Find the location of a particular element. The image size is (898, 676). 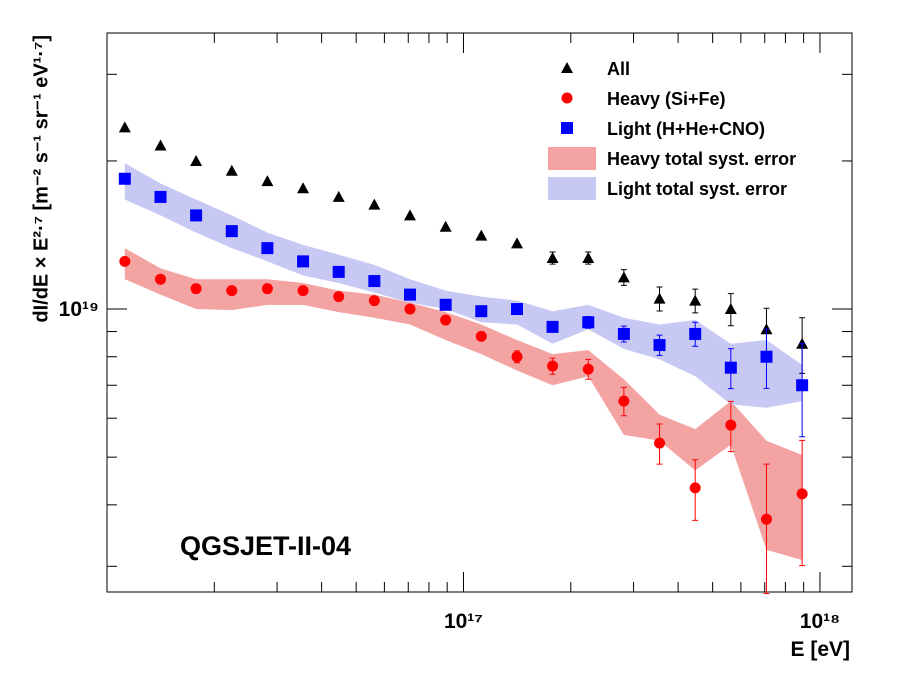

legend-label: All is located at coordinates (618, 69).